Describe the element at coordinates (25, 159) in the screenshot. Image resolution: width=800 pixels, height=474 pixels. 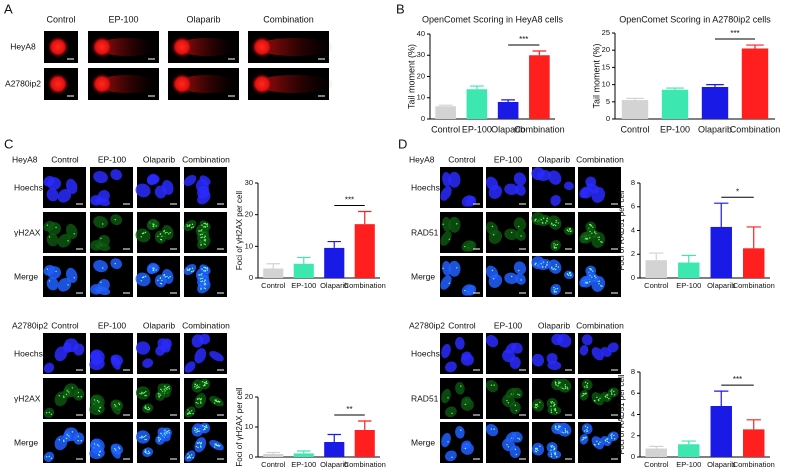
I see `cell-line-label: HeyA8` at that location.